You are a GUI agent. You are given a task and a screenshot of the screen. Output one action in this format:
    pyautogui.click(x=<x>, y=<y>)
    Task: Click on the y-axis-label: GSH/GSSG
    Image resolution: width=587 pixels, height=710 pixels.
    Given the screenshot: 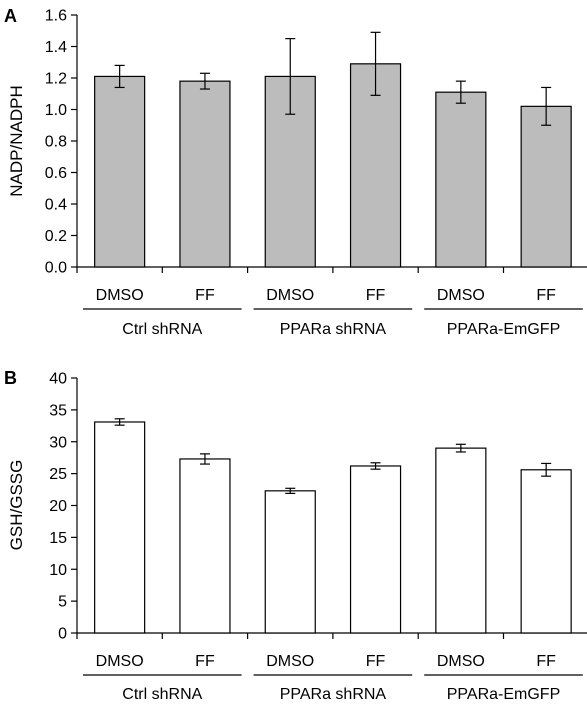 What is the action you would take?
    pyautogui.click(x=16, y=505)
    